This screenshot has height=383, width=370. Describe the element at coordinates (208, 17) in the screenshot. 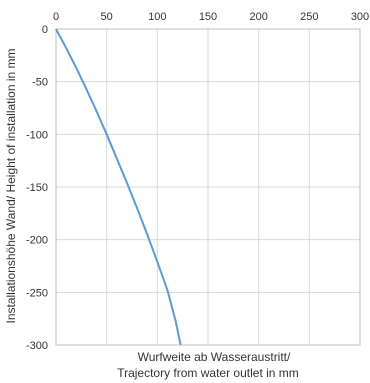

I see `x-tick-label-3: 150` at that location.